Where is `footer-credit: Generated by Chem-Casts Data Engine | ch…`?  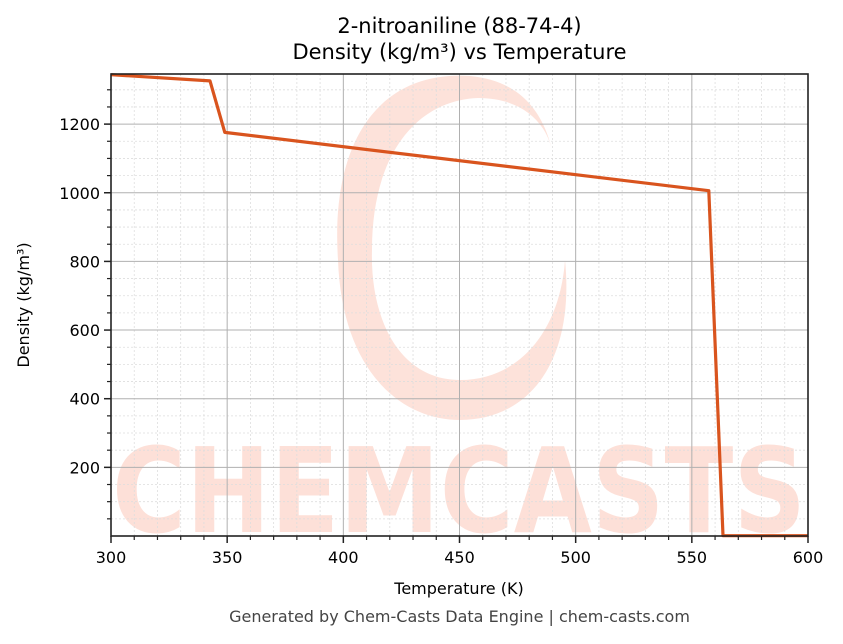 footer-credit: Generated by Chem-Casts Data Engine | ch… is located at coordinates (459, 616).